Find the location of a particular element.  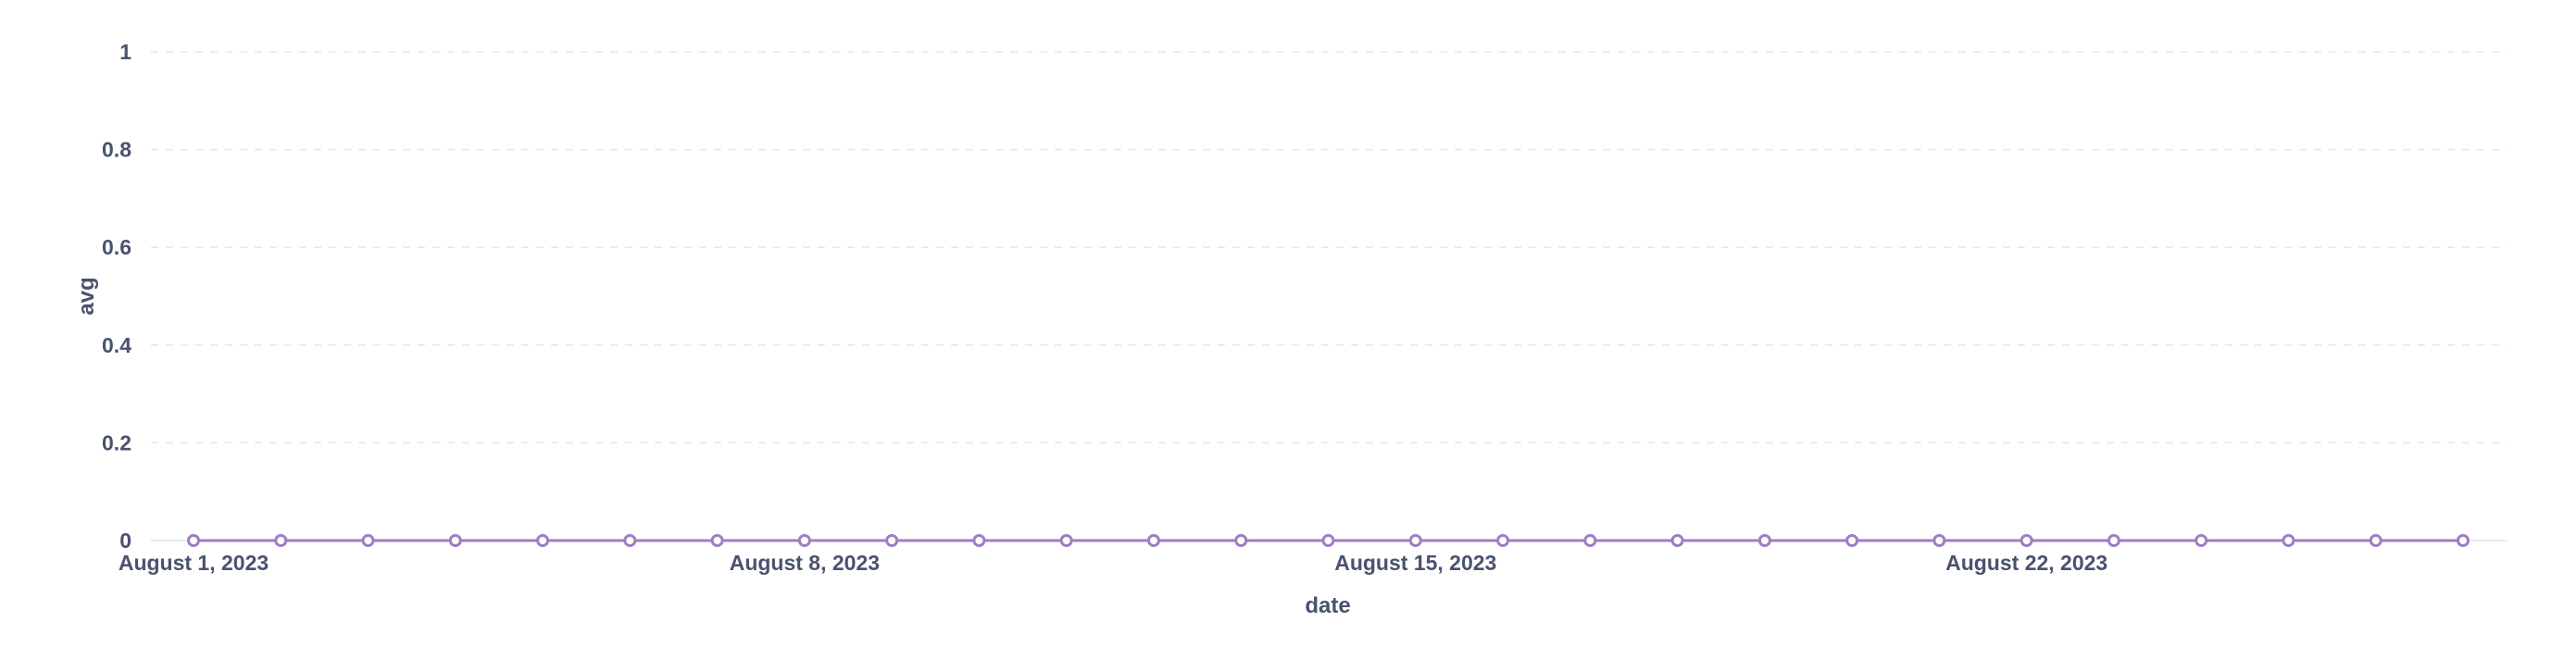

y-tick-label: 0.2 is located at coordinates (116, 442).